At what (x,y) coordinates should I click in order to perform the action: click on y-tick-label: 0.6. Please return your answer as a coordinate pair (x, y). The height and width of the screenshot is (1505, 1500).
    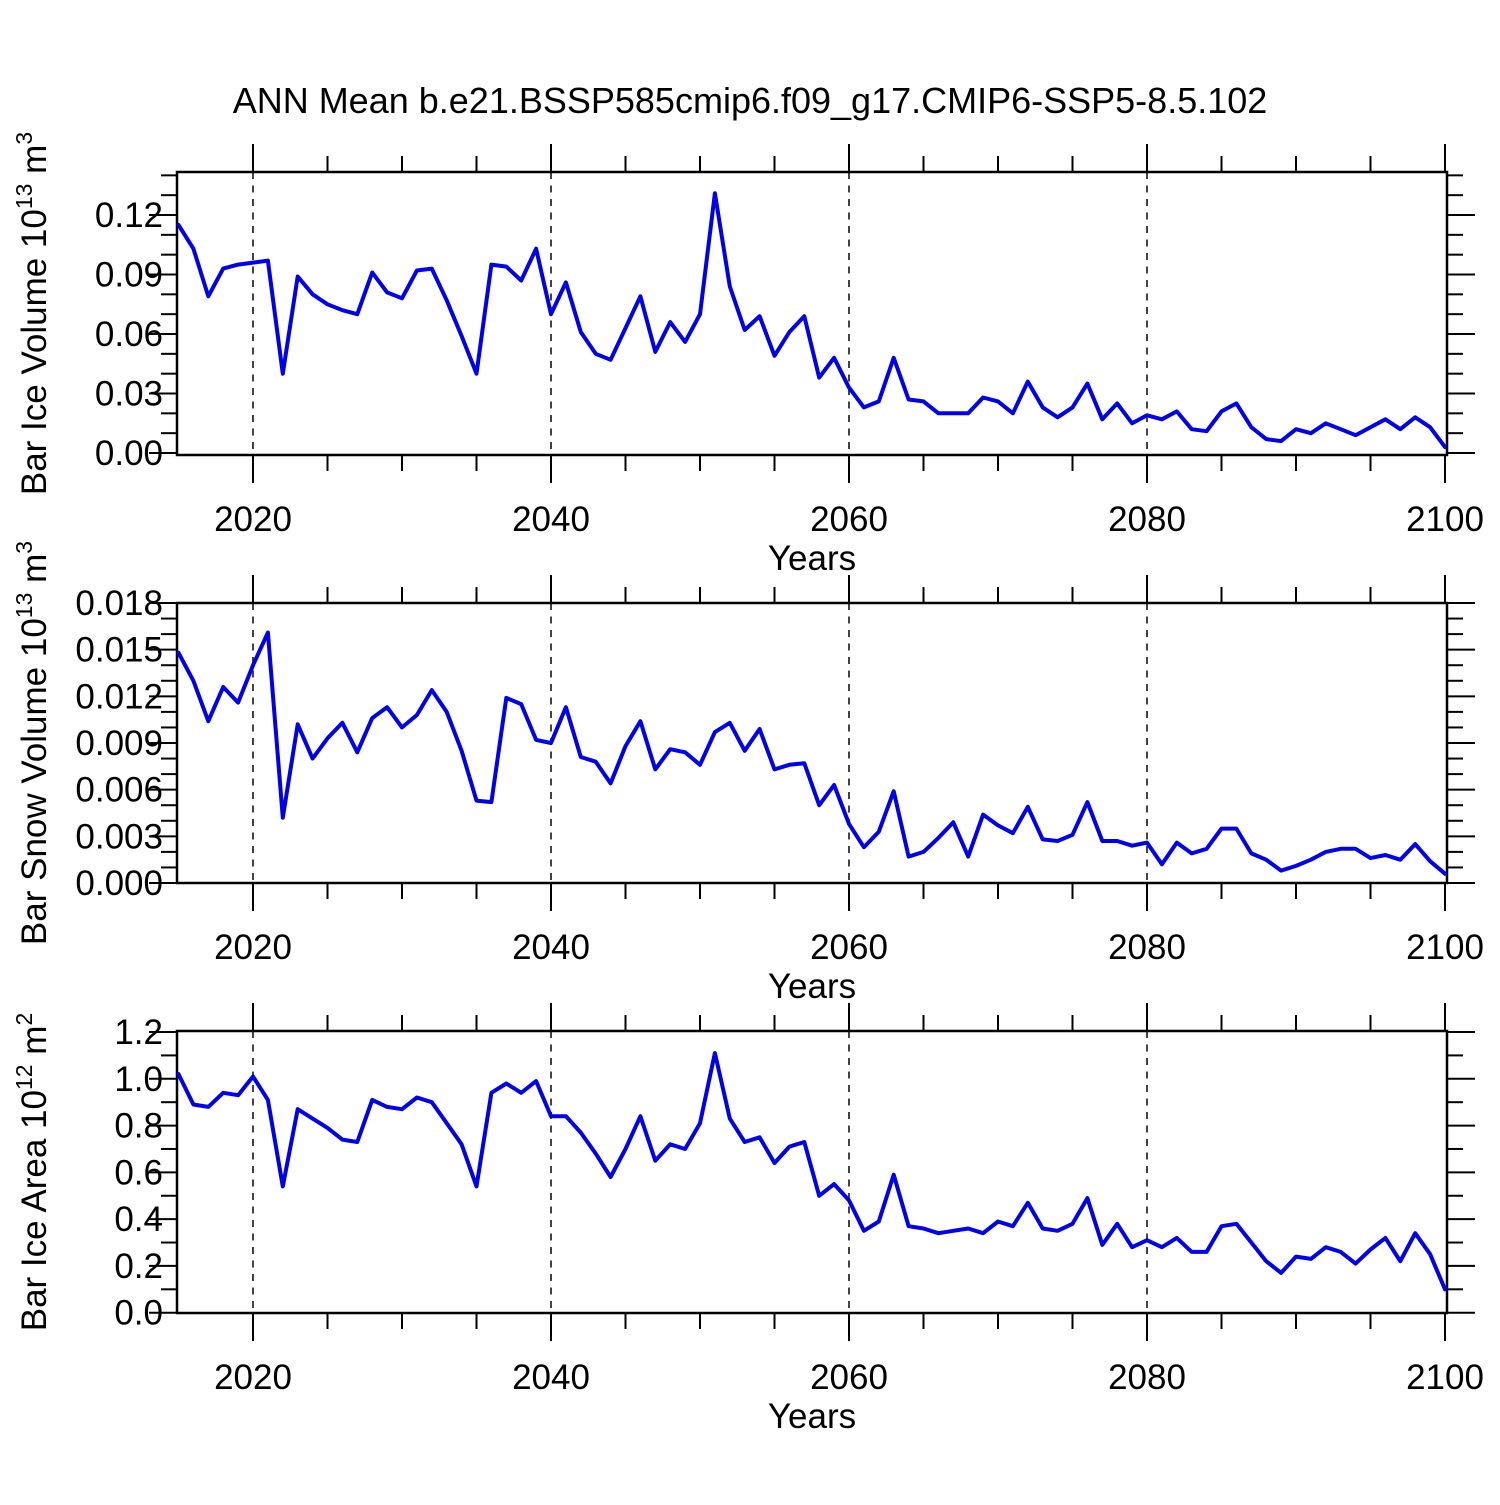
    Looking at the image, I should click on (138, 1172).